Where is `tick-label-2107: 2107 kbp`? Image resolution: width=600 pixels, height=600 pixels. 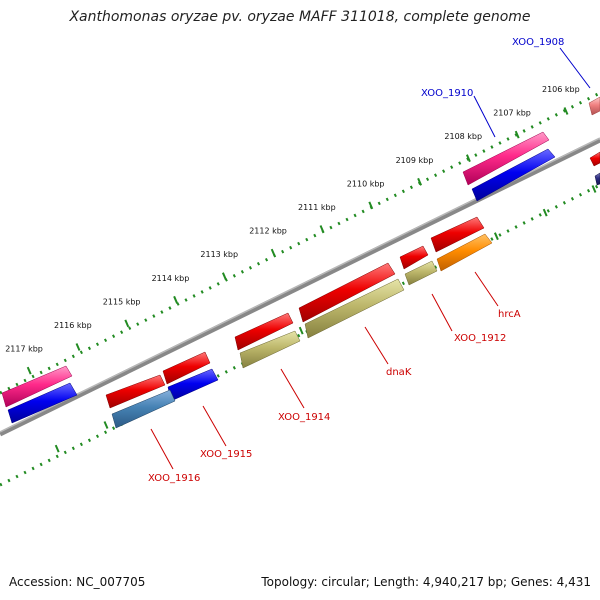 tick-label-2107: 2107 kbp is located at coordinates (512, 113).